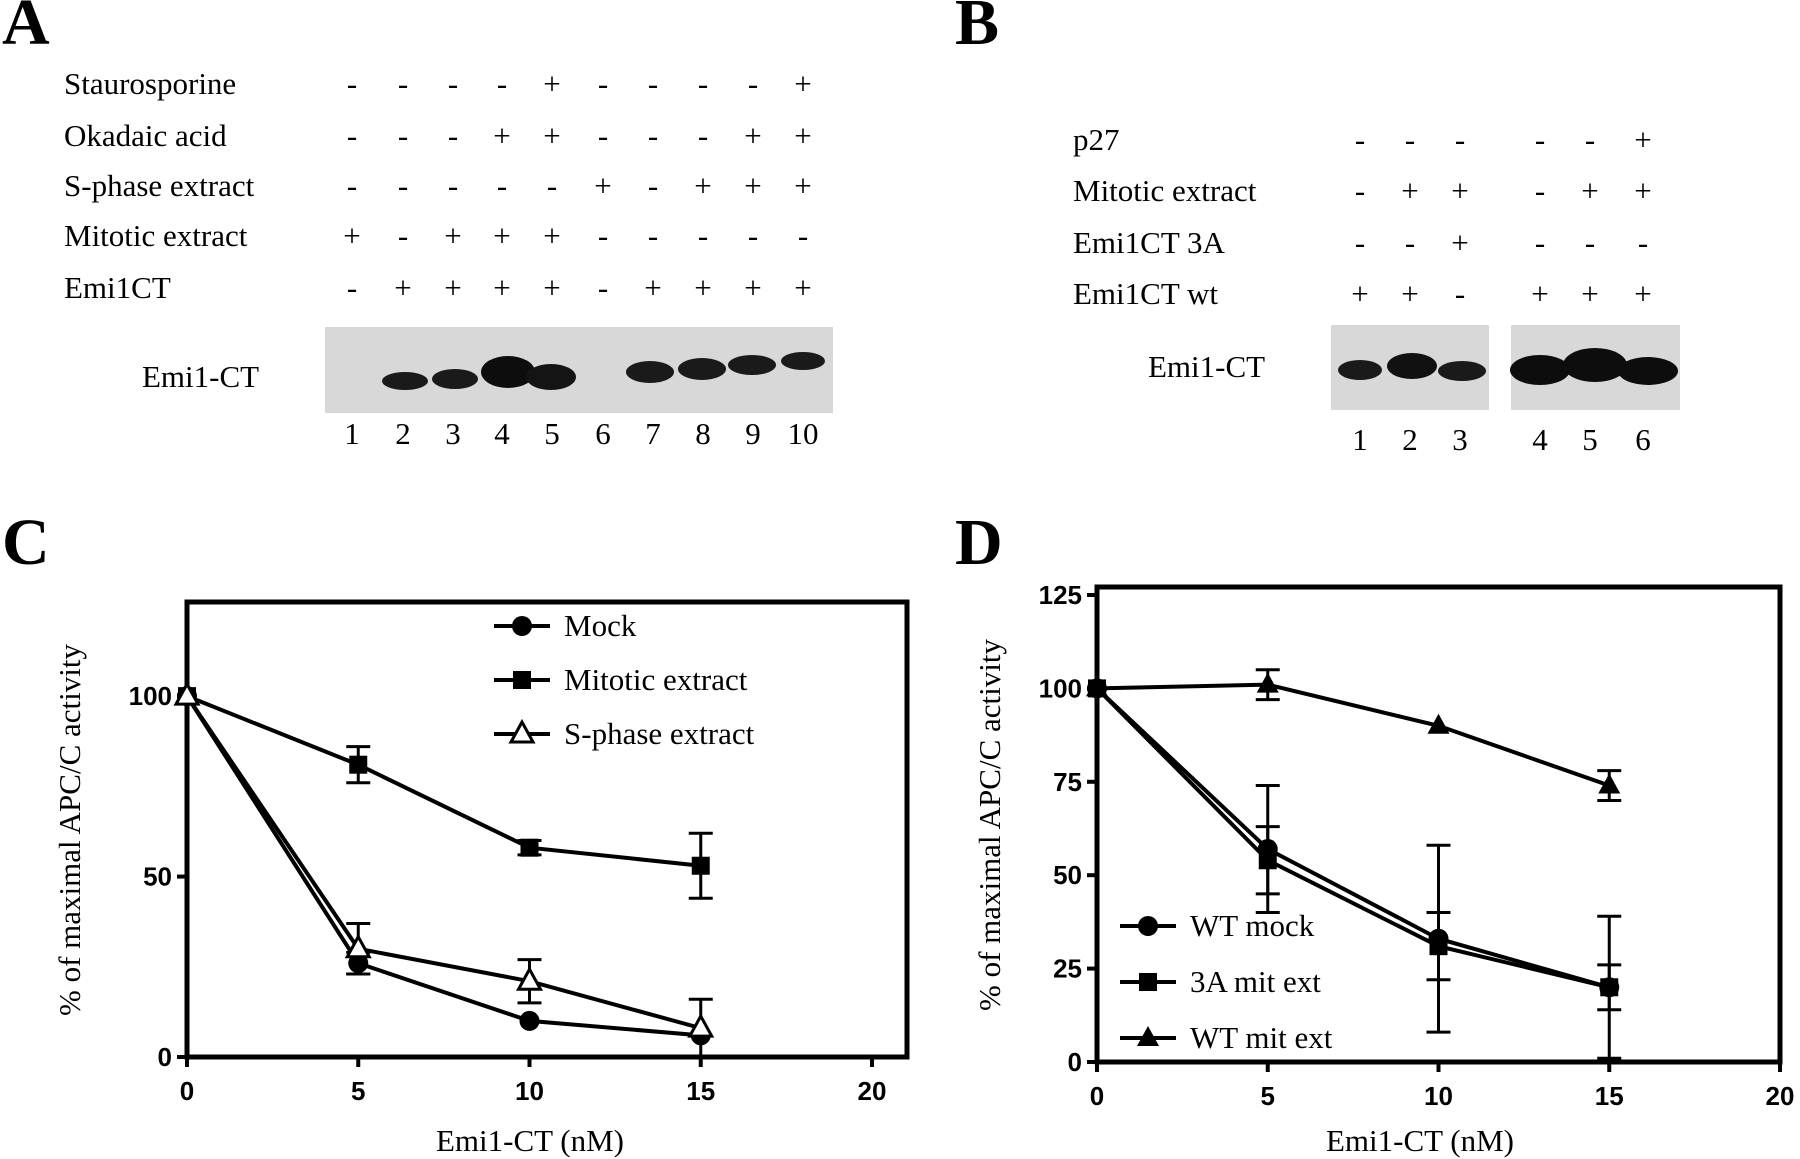 This screenshot has height=1159, width=1800. I want to click on lane-number: 5, so click(1590, 439).